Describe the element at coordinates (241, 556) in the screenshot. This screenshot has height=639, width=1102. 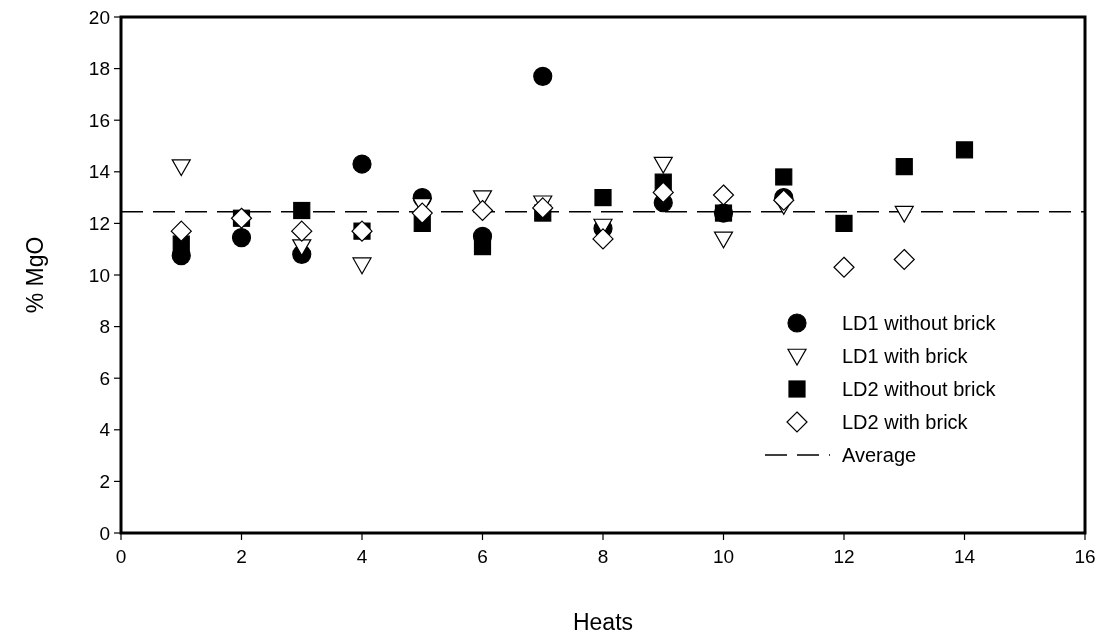
I see `x-tick-label: 2` at that location.